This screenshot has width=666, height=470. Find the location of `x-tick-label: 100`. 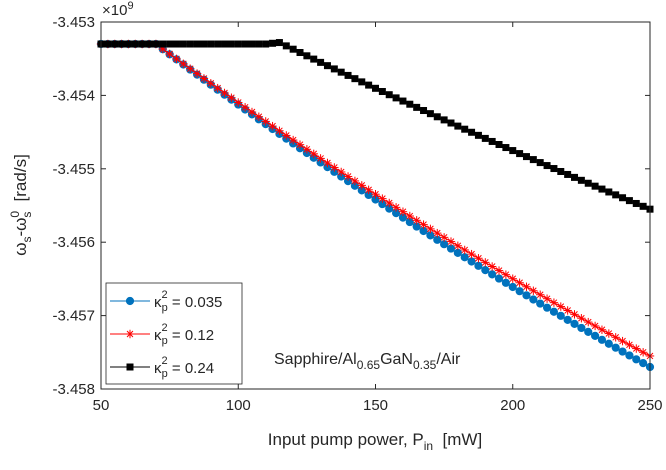

x-tick-label: 100 is located at coordinates (238, 405).